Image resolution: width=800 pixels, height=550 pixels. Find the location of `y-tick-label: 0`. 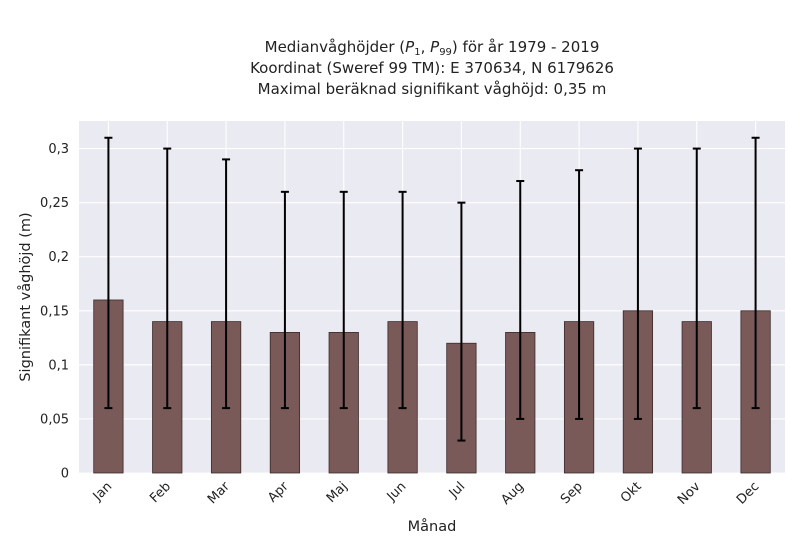

y-tick-label: 0 is located at coordinates (65, 474).